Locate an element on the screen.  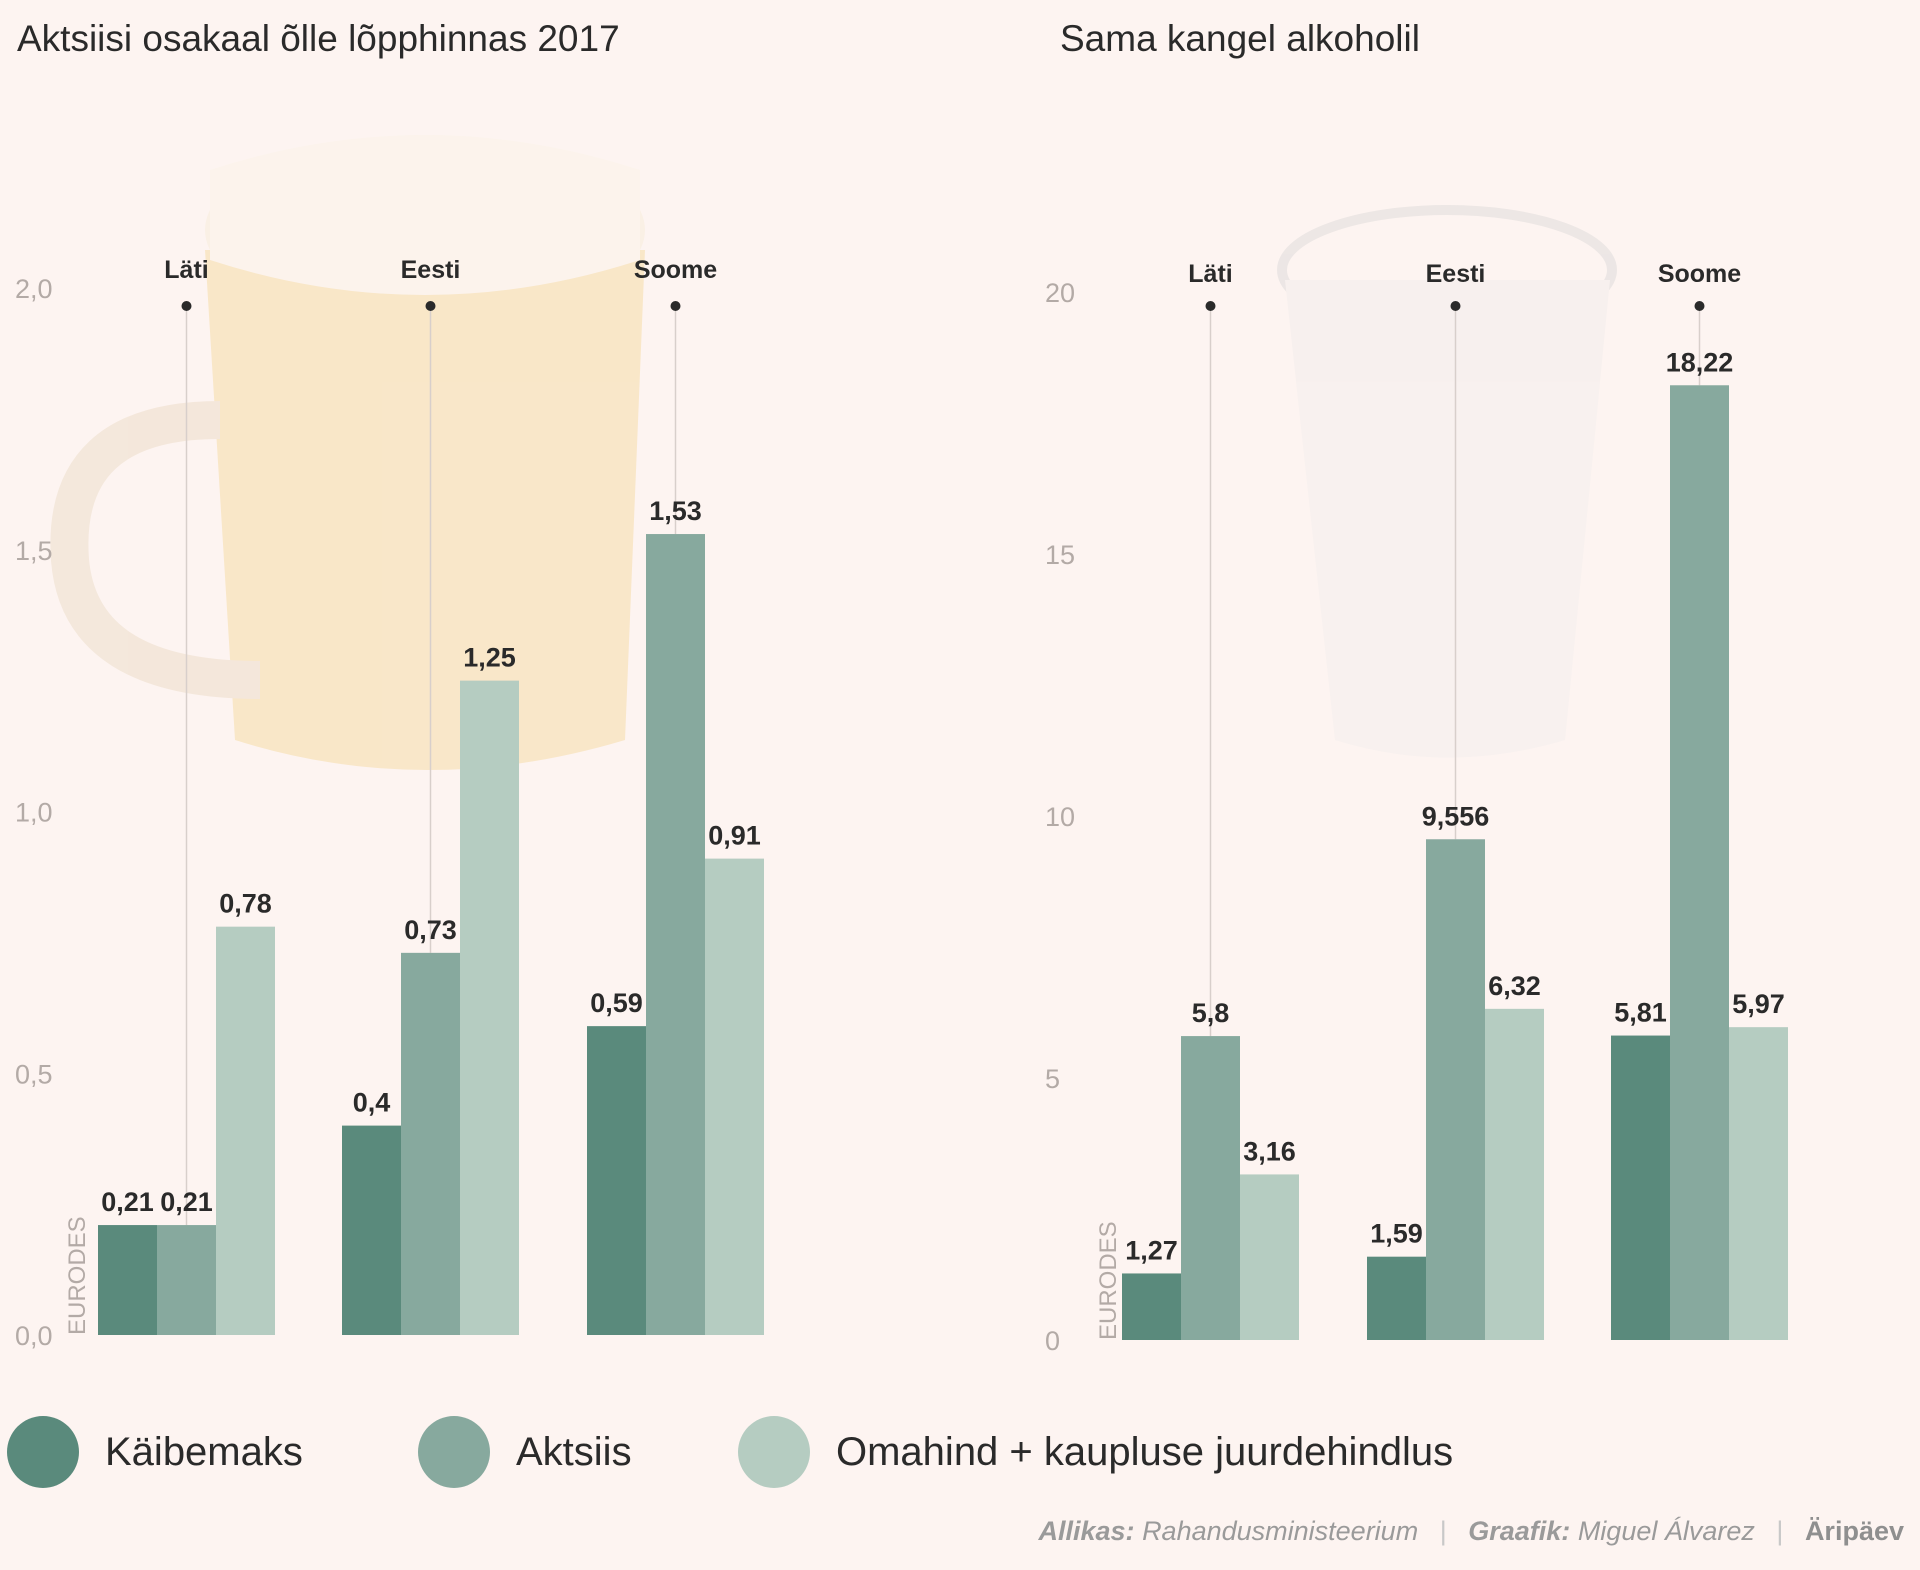
source: Rahandusministeerium is located at coordinates (1280, 1531).